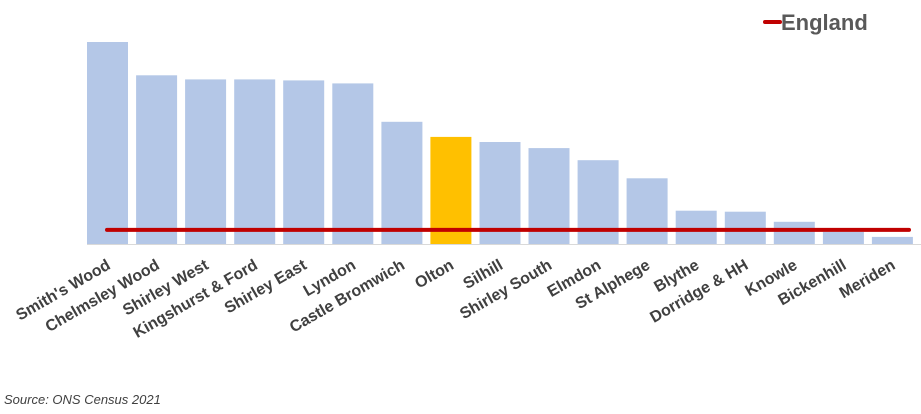 The width and height of the screenshot is (921, 414). I want to click on legend: England, so click(815, 22).